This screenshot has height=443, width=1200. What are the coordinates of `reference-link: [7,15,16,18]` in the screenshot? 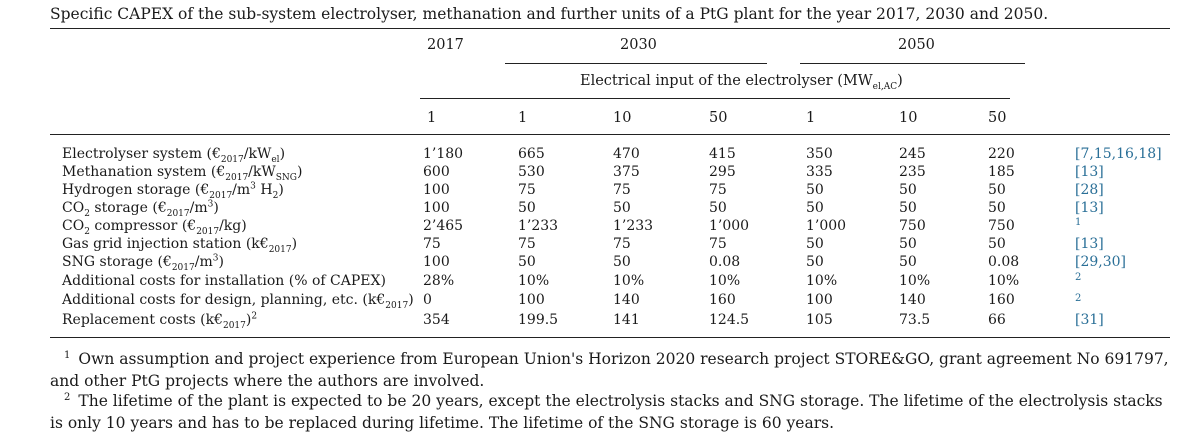 It's located at (1118, 154).